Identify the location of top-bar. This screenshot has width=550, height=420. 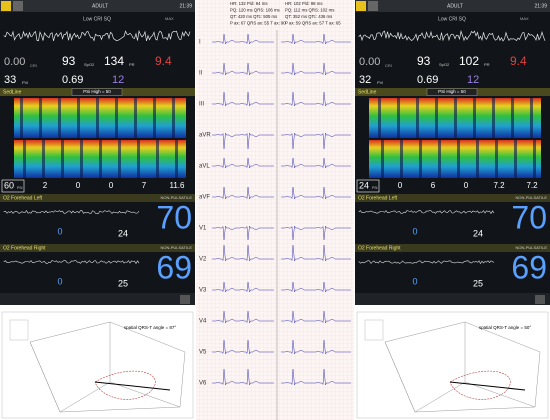
(452, 6).